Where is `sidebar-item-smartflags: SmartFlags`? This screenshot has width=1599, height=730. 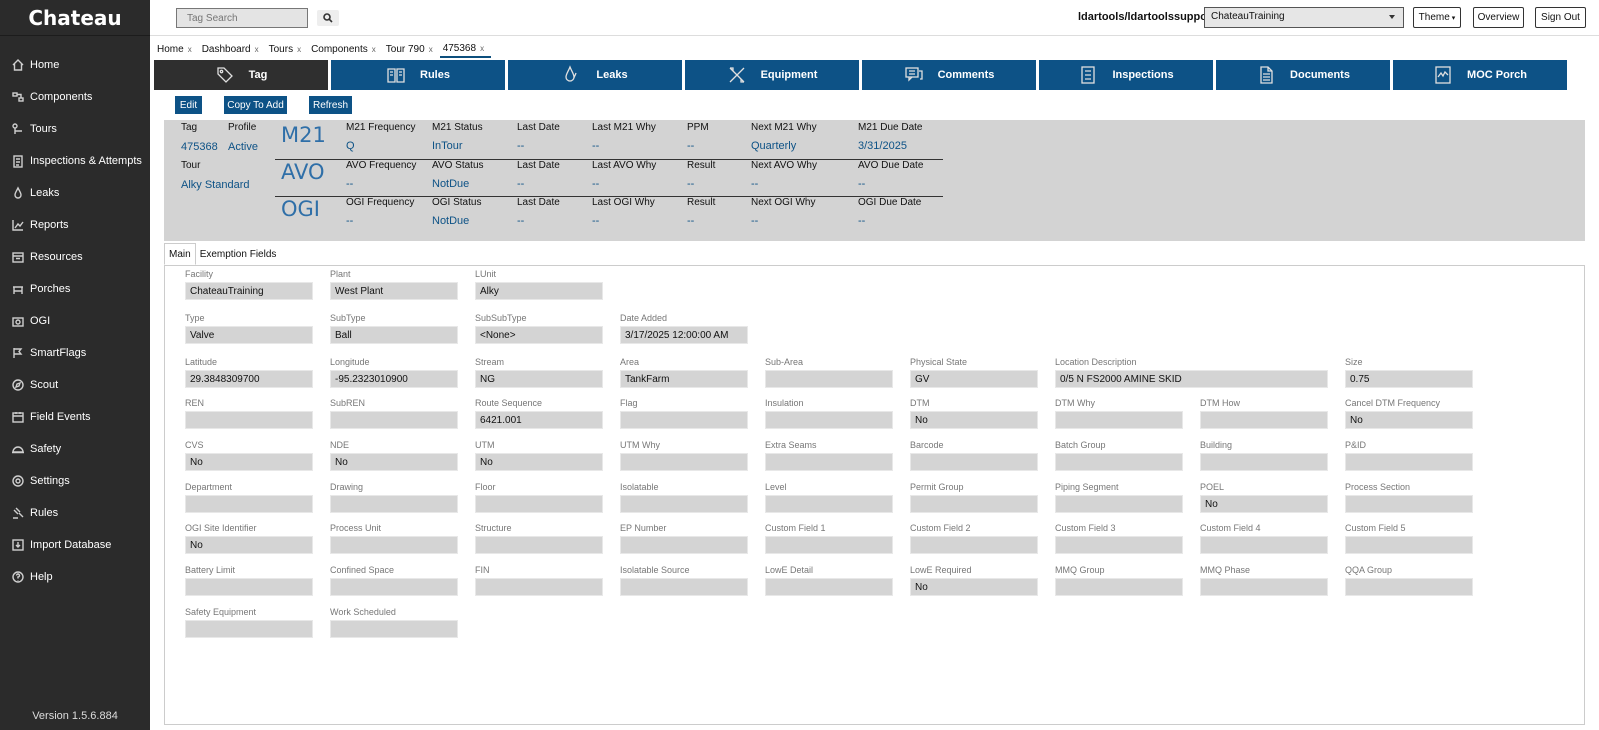 sidebar-item-smartflags: SmartFlags is located at coordinates (75, 353).